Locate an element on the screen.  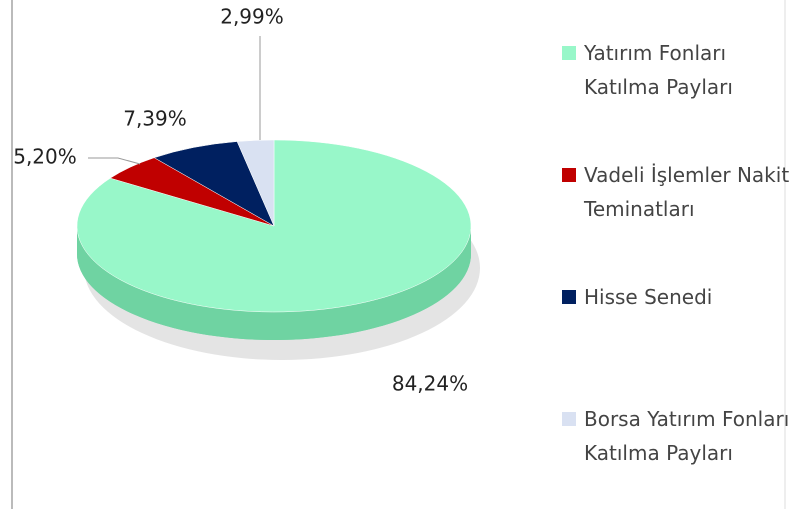
legend-item: Yatırım Fonları Katılma Payları is located at coordinates (676, 70).